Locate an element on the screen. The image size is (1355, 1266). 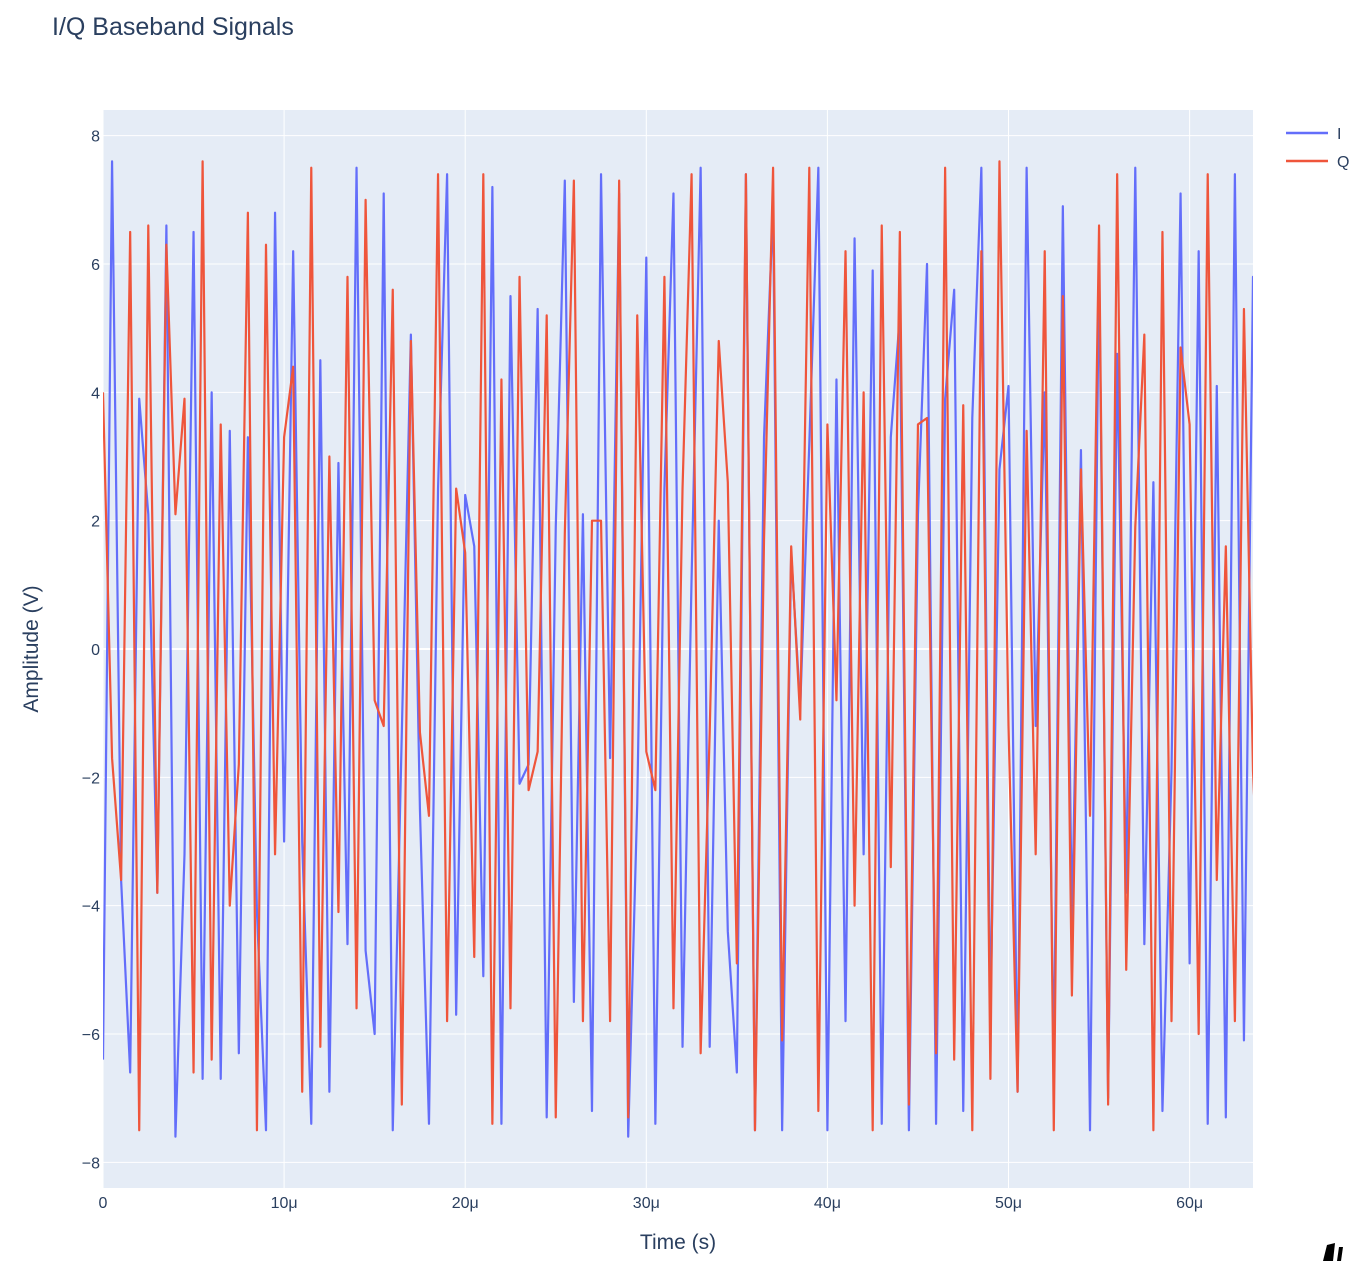
plotly-logo-icon is located at coordinates (1338, 1250).